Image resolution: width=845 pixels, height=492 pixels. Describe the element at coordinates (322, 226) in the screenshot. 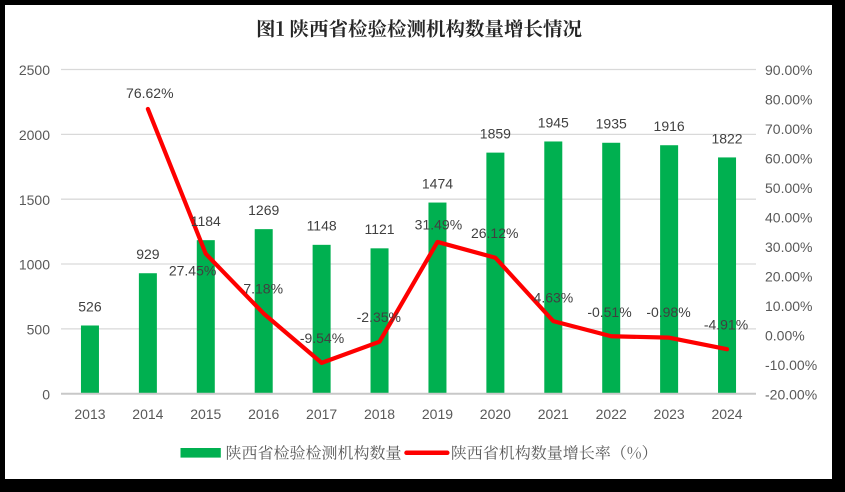

I see `svg-text: 1148` at that location.